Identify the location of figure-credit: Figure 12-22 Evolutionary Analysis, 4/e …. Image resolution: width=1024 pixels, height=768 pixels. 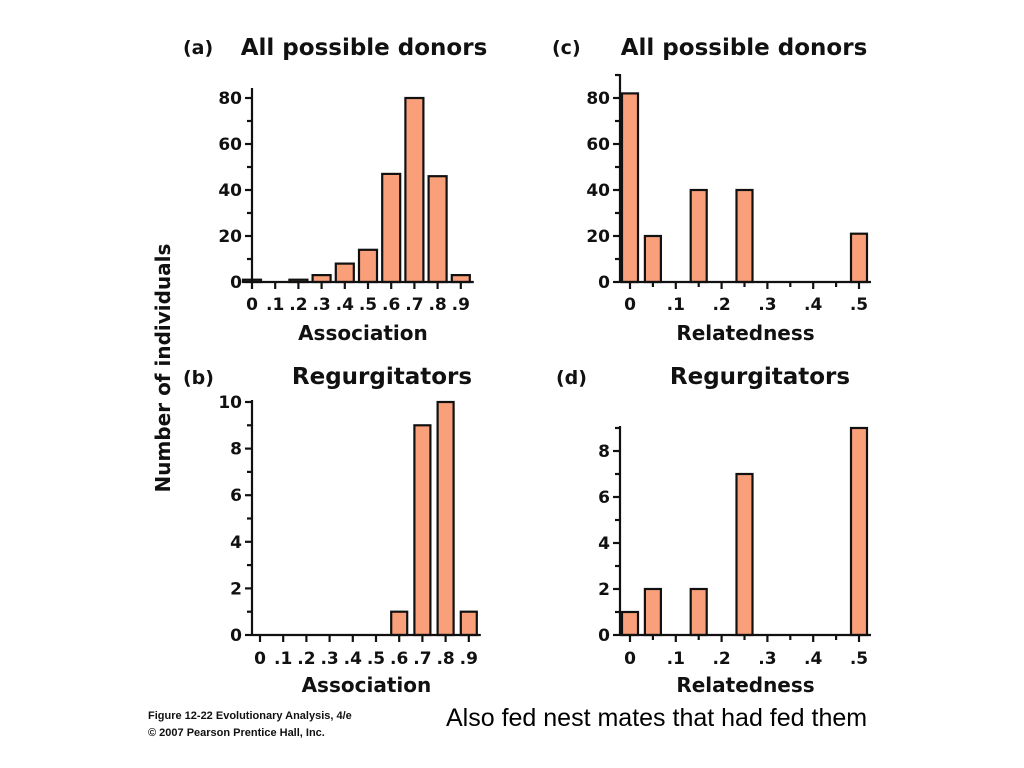
(250, 725).